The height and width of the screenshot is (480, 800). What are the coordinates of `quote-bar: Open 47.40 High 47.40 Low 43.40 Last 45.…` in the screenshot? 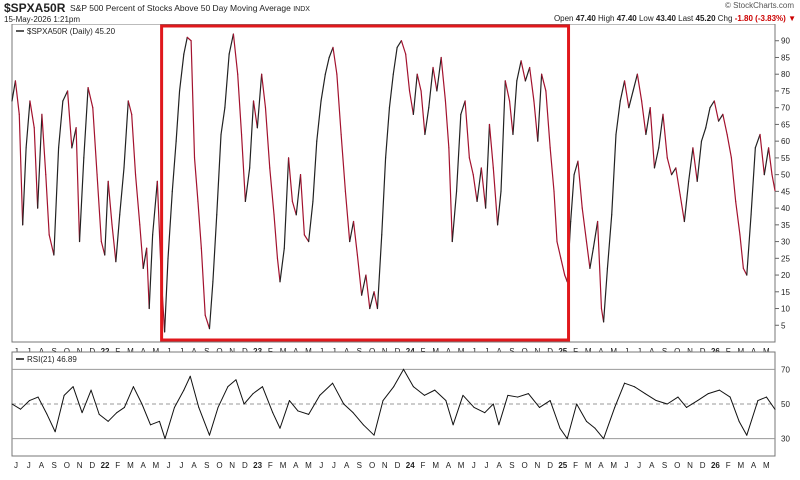 It's located at (675, 18).